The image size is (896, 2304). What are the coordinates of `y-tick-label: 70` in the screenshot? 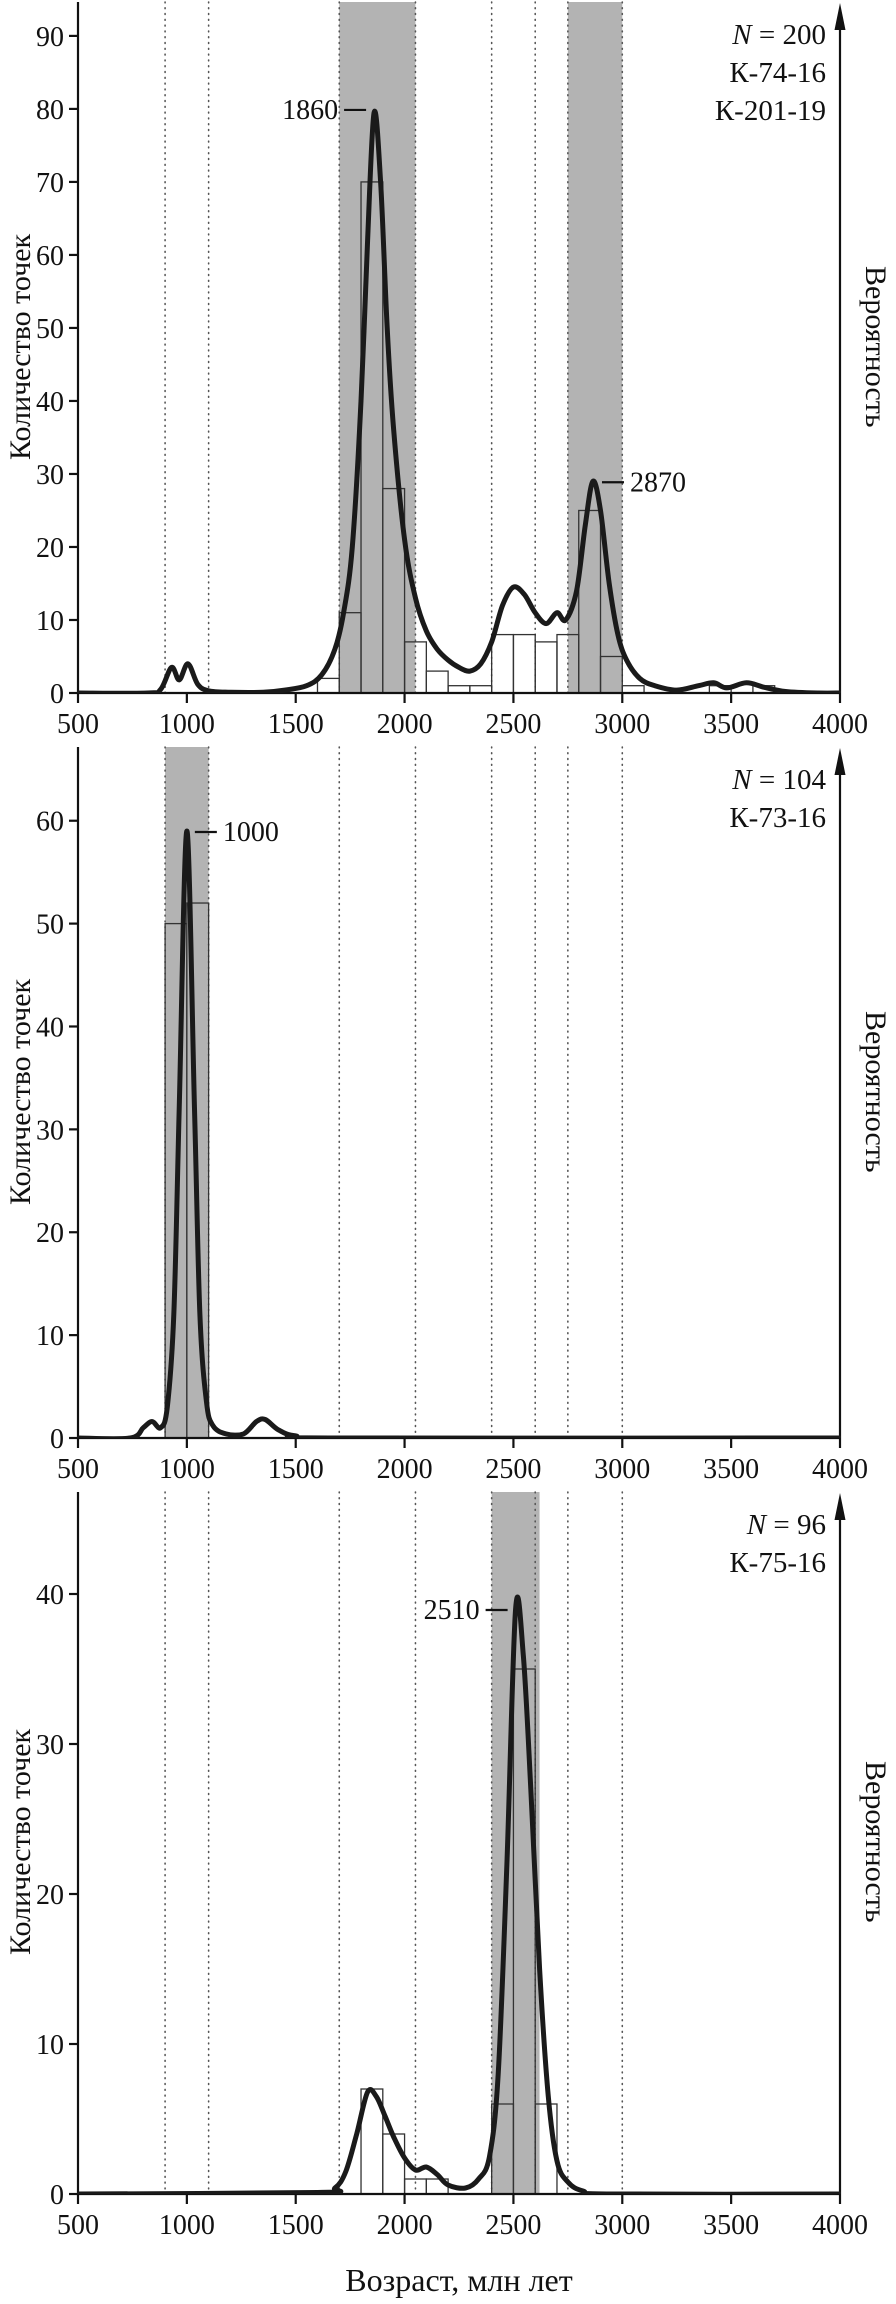 It's located at (50, 183).